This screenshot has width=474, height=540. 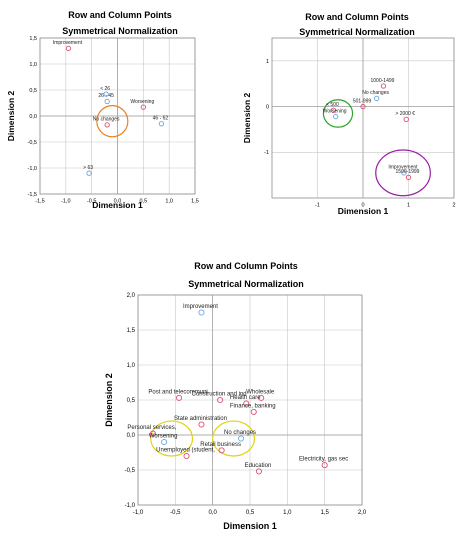 I want to click on x-tick-label: 1, so click(x=408, y=206).